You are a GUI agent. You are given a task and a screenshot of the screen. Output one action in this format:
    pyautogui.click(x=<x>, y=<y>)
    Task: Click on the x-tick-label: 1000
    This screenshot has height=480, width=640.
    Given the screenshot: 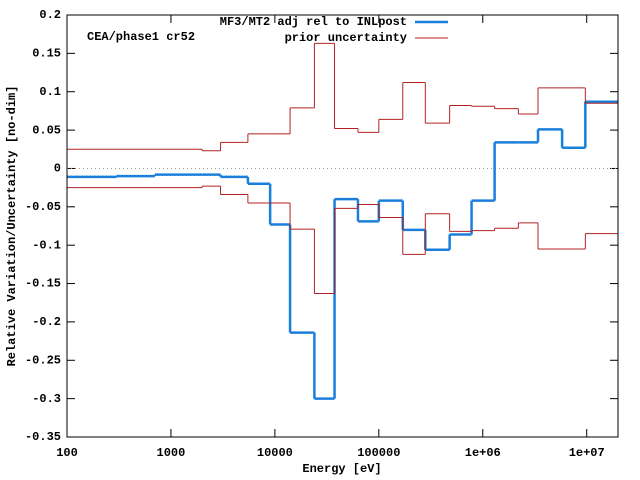 What is the action you would take?
    pyautogui.click(x=171, y=453)
    